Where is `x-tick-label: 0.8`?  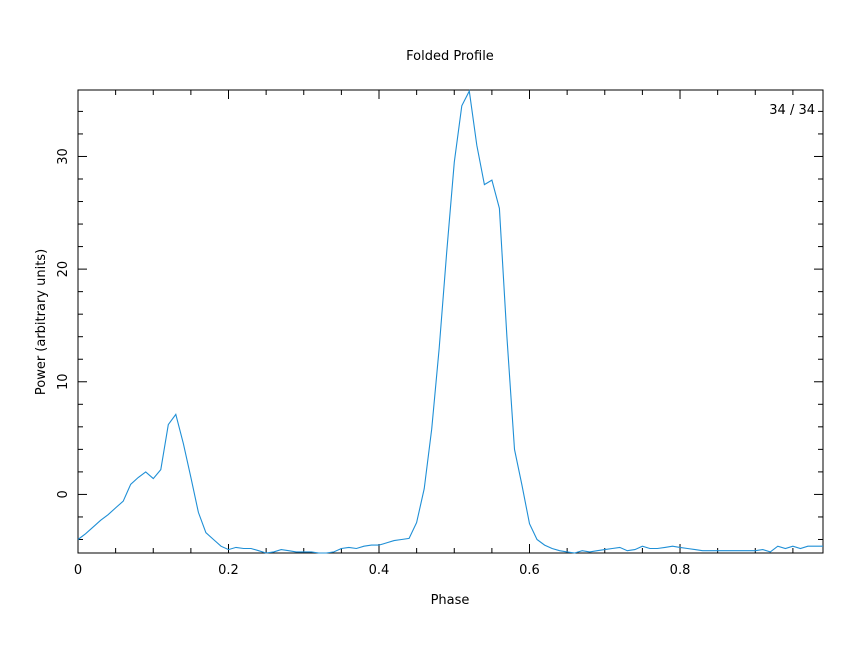
x-tick-label: 0.8 is located at coordinates (680, 570).